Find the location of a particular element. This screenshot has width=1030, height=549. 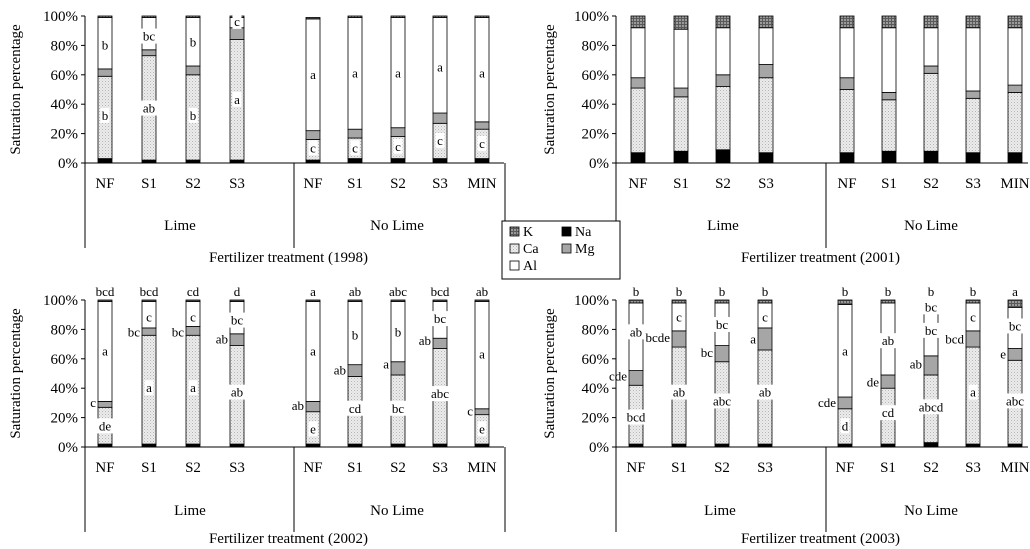

y-tick-label: 0% is located at coordinates (68, 164).